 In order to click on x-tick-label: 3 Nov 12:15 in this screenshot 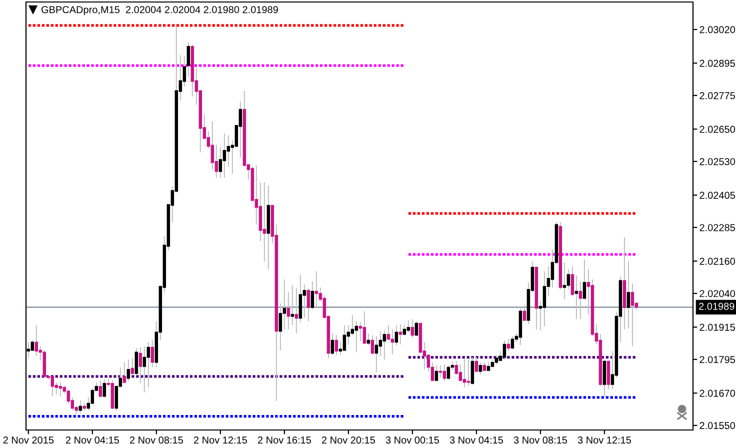, I will do `click(605, 440)`.